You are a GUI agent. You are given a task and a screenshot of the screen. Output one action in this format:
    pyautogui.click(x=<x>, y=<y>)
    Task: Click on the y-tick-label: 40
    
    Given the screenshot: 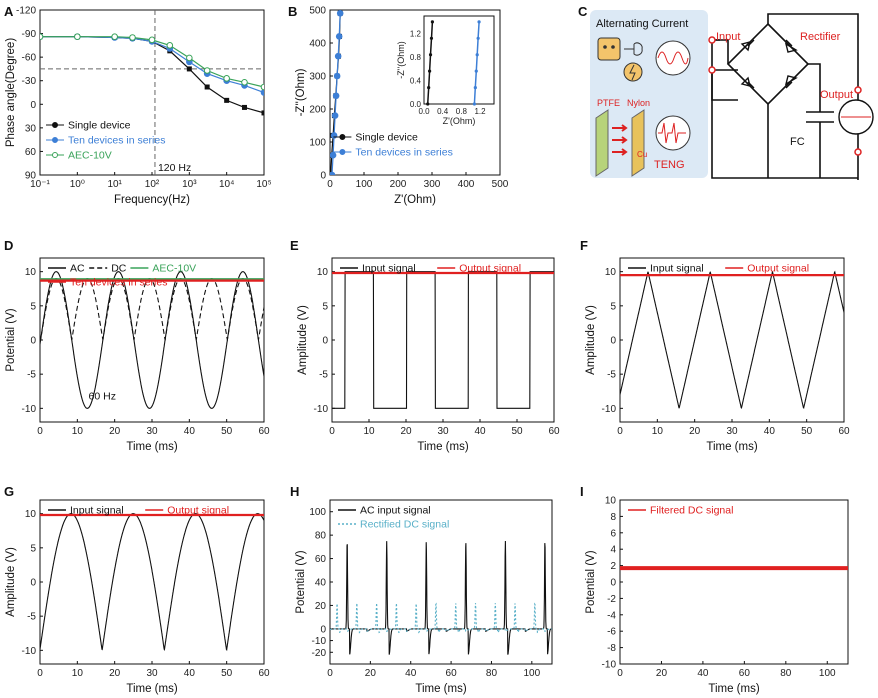 What is the action you would take?
    pyautogui.click(x=321, y=583)
    